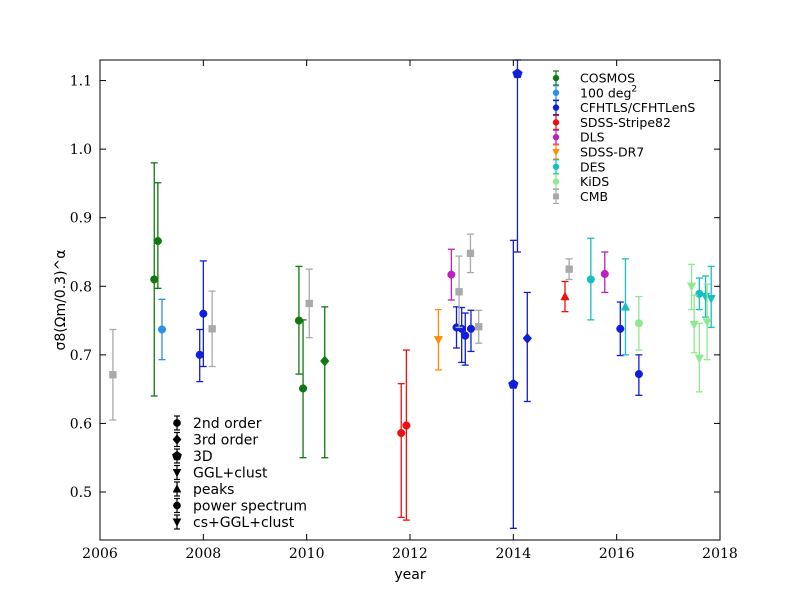  Describe the element at coordinates (607, 78) in the screenshot. I see `legend-label: COSMOS` at that location.